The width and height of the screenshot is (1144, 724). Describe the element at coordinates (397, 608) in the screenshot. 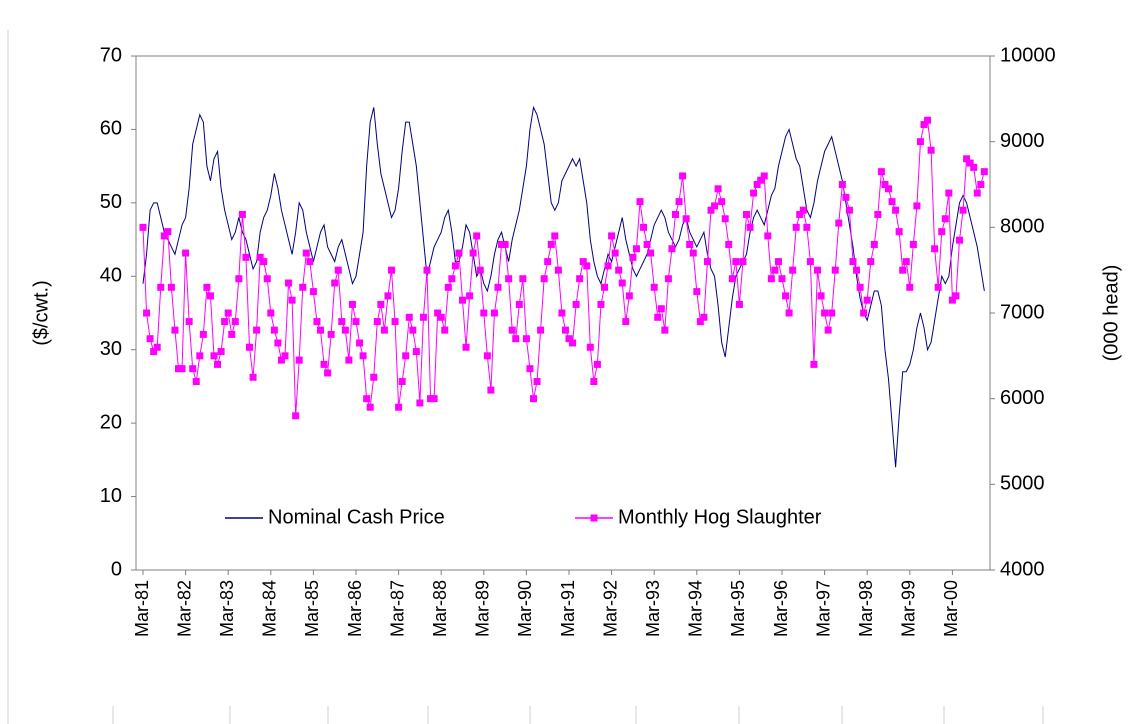

I see `x-tick-label: Mar-87` at that location.